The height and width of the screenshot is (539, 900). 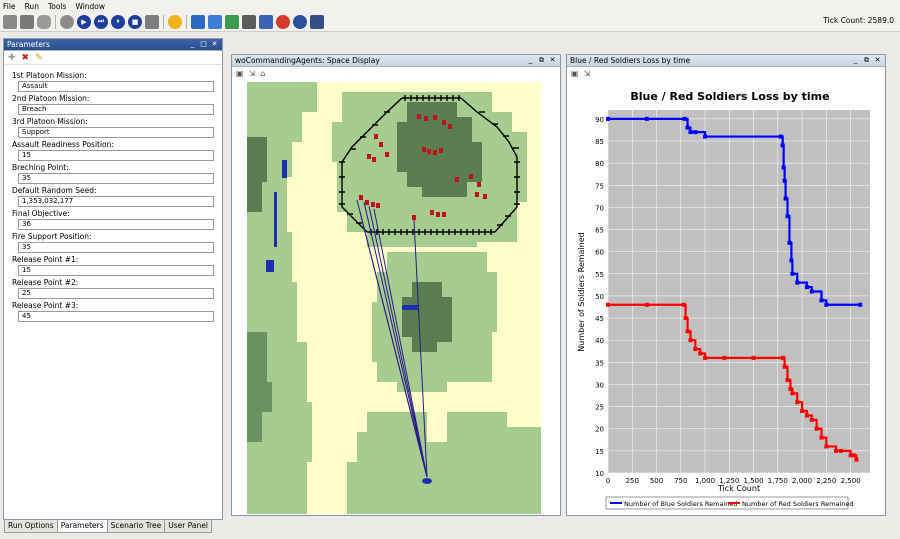 I want to click on add-icon: ✚, so click(x=12, y=57).